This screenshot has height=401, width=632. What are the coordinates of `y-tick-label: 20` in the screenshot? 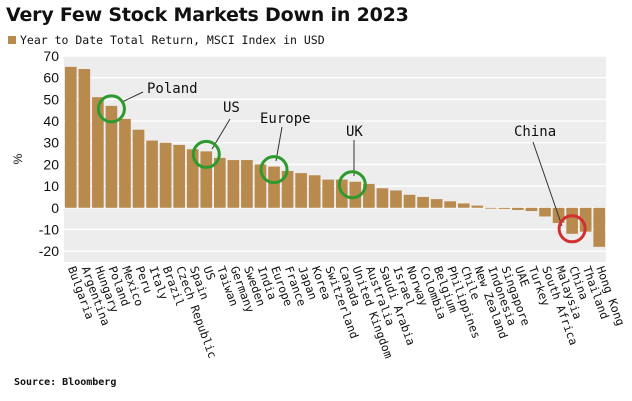 It's located at (51, 164).